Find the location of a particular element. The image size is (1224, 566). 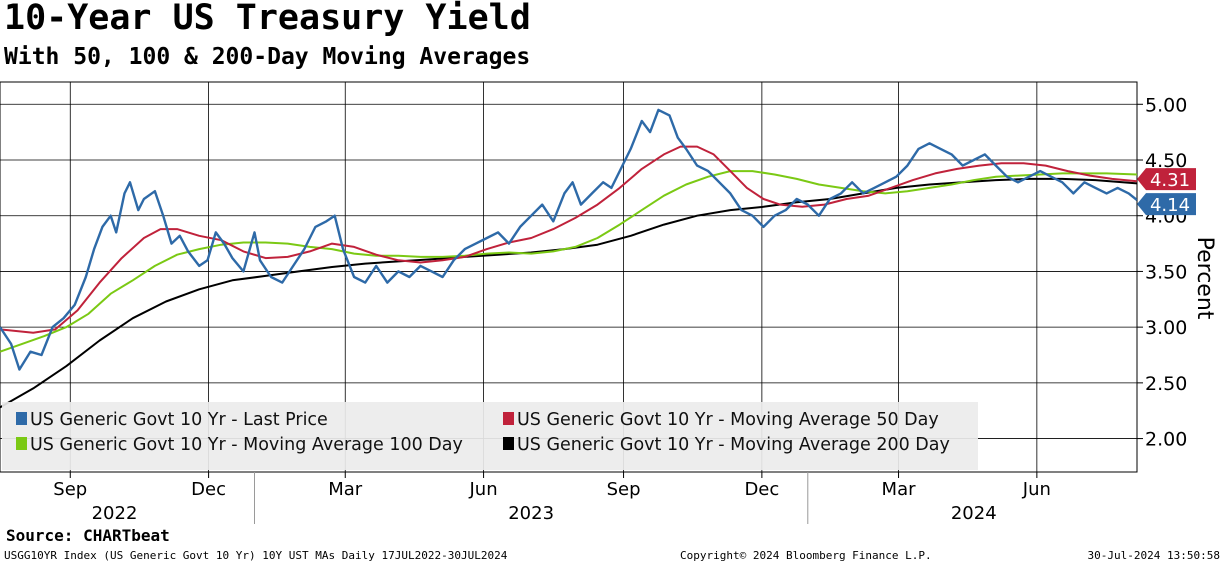

last-value-tag-text: 4.14 is located at coordinates (1170, 205).